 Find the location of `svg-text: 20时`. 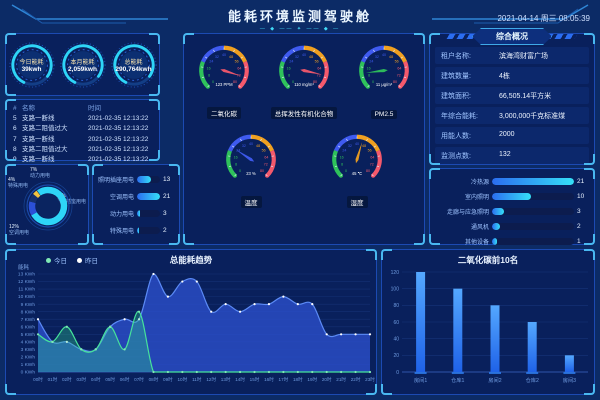

svg-text: 20时 is located at coordinates (327, 379).